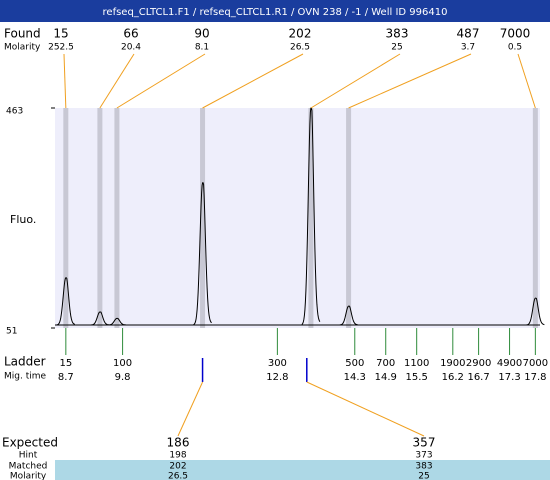  Describe the element at coordinates (300, 48) in the screenshot. I see `found-molarity: 26.5` at that location.